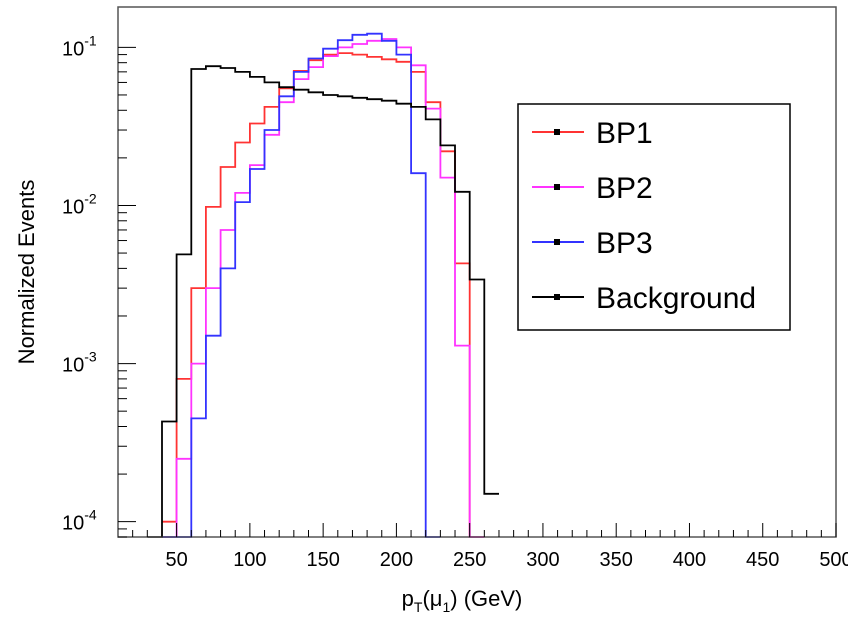  Describe the element at coordinates (322, 560) in the screenshot. I see `x-tick-label: 150` at that location.